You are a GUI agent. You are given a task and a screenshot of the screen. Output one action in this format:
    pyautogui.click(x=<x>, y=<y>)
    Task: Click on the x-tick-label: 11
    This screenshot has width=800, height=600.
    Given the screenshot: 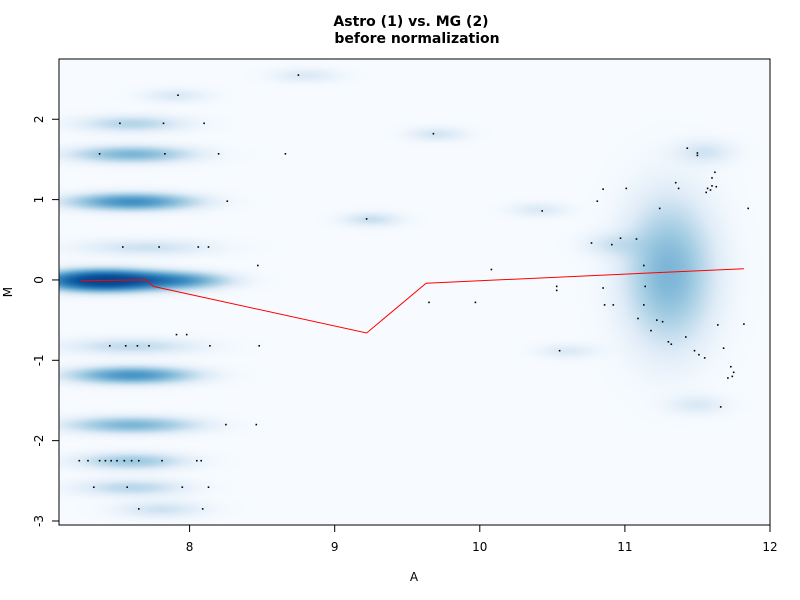 What is the action you would take?
    pyautogui.click(x=624, y=547)
    